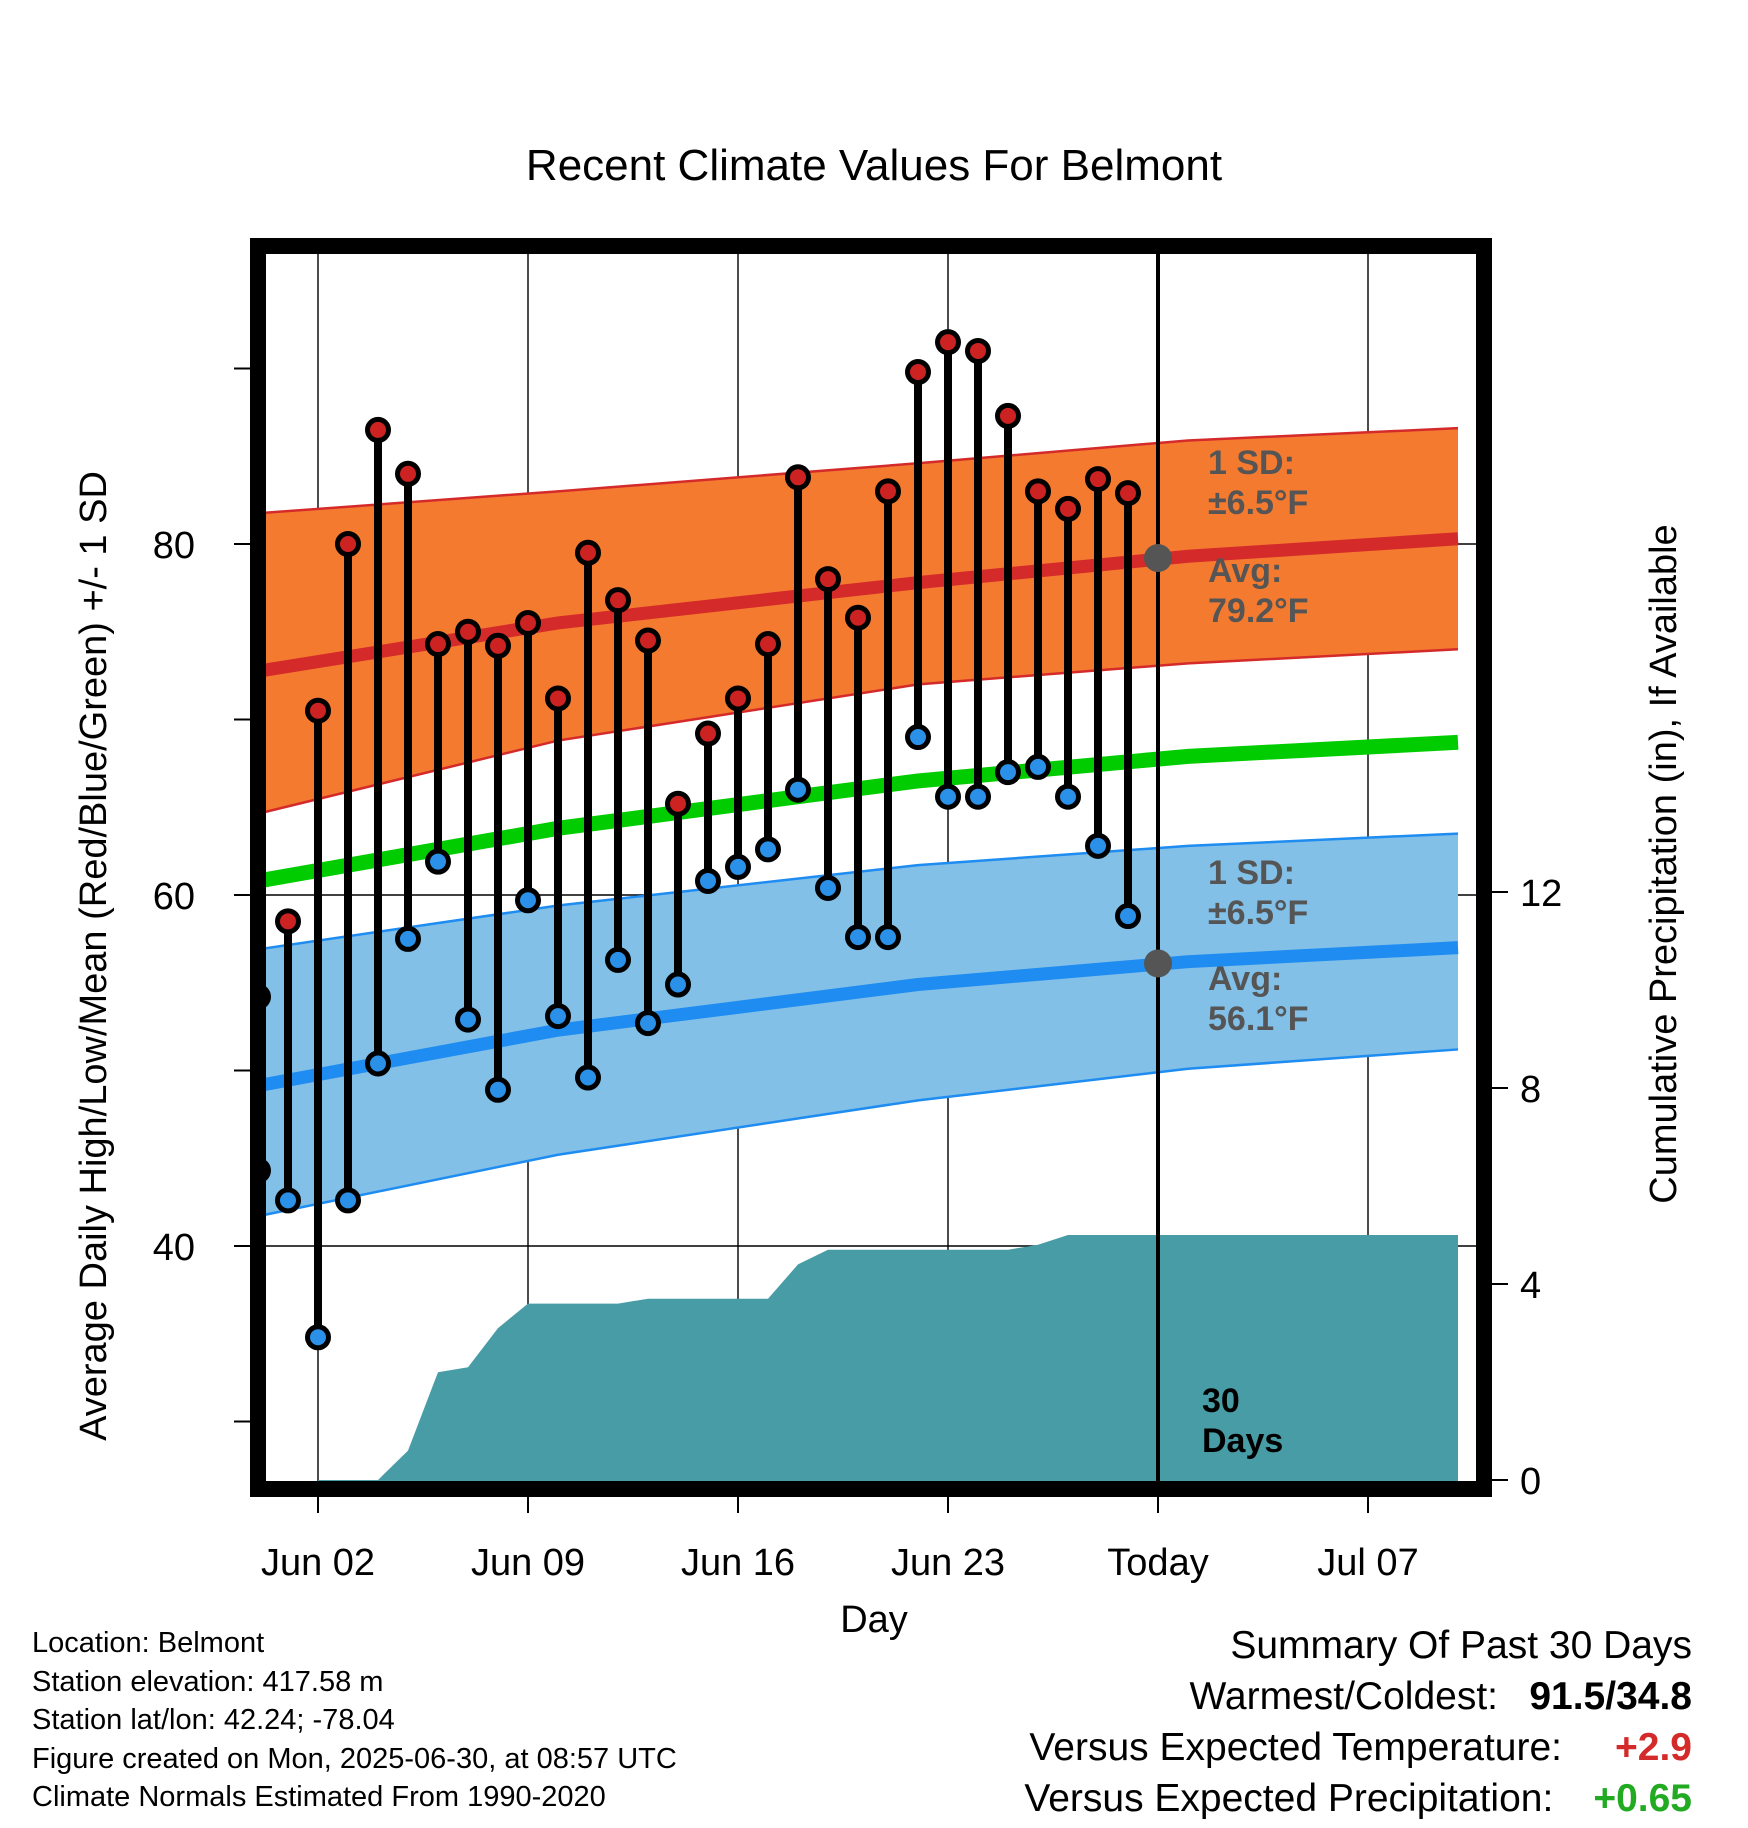 The image size is (1748, 1828). What do you see at coordinates (858, 891) in the screenshot?
I see `low-band-upper-edge` at bounding box center [858, 891].